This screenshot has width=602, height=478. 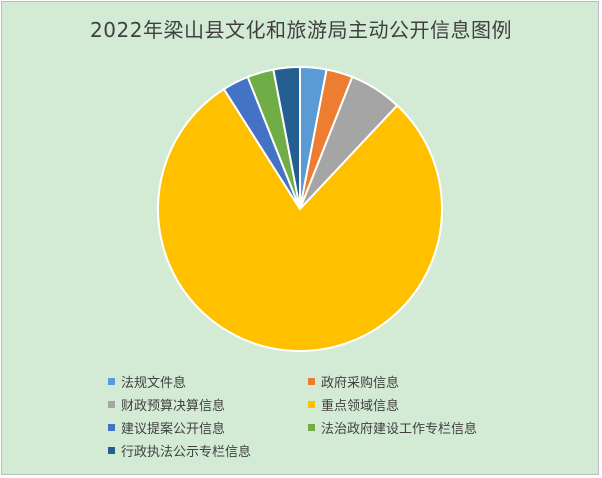 I want to click on legend-item-3: 财政预算决算信息, so click(x=208, y=405).